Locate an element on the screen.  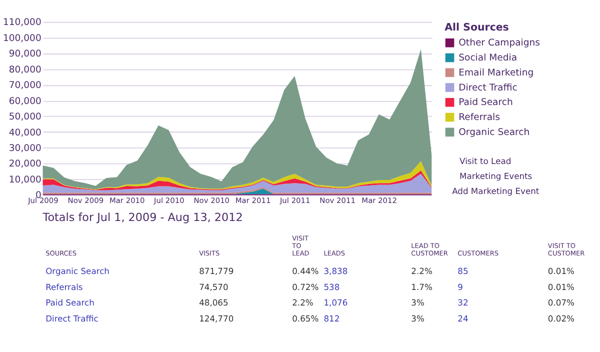
text: Totals for Jul 1, 2009 - Aug 13, 2012 is located at coordinates (142, 217).